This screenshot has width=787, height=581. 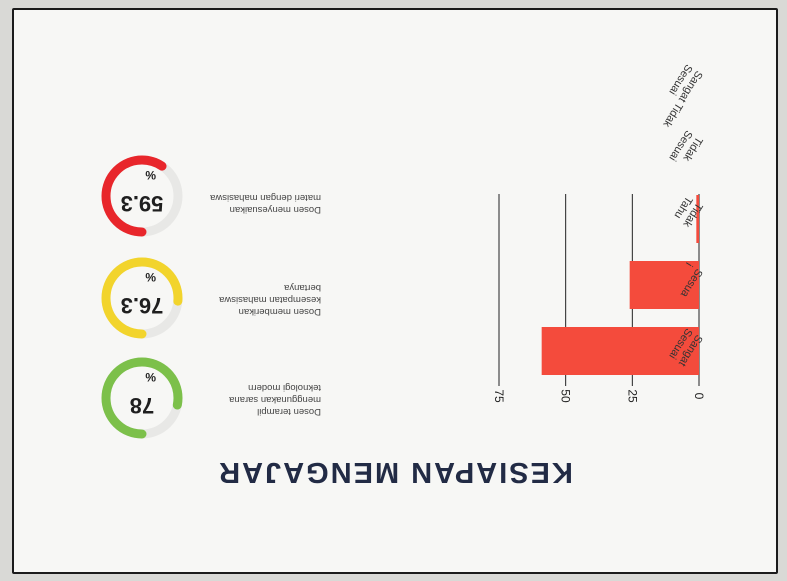 I want to click on bar-sangat-sesuai, so click(x=620, y=351).